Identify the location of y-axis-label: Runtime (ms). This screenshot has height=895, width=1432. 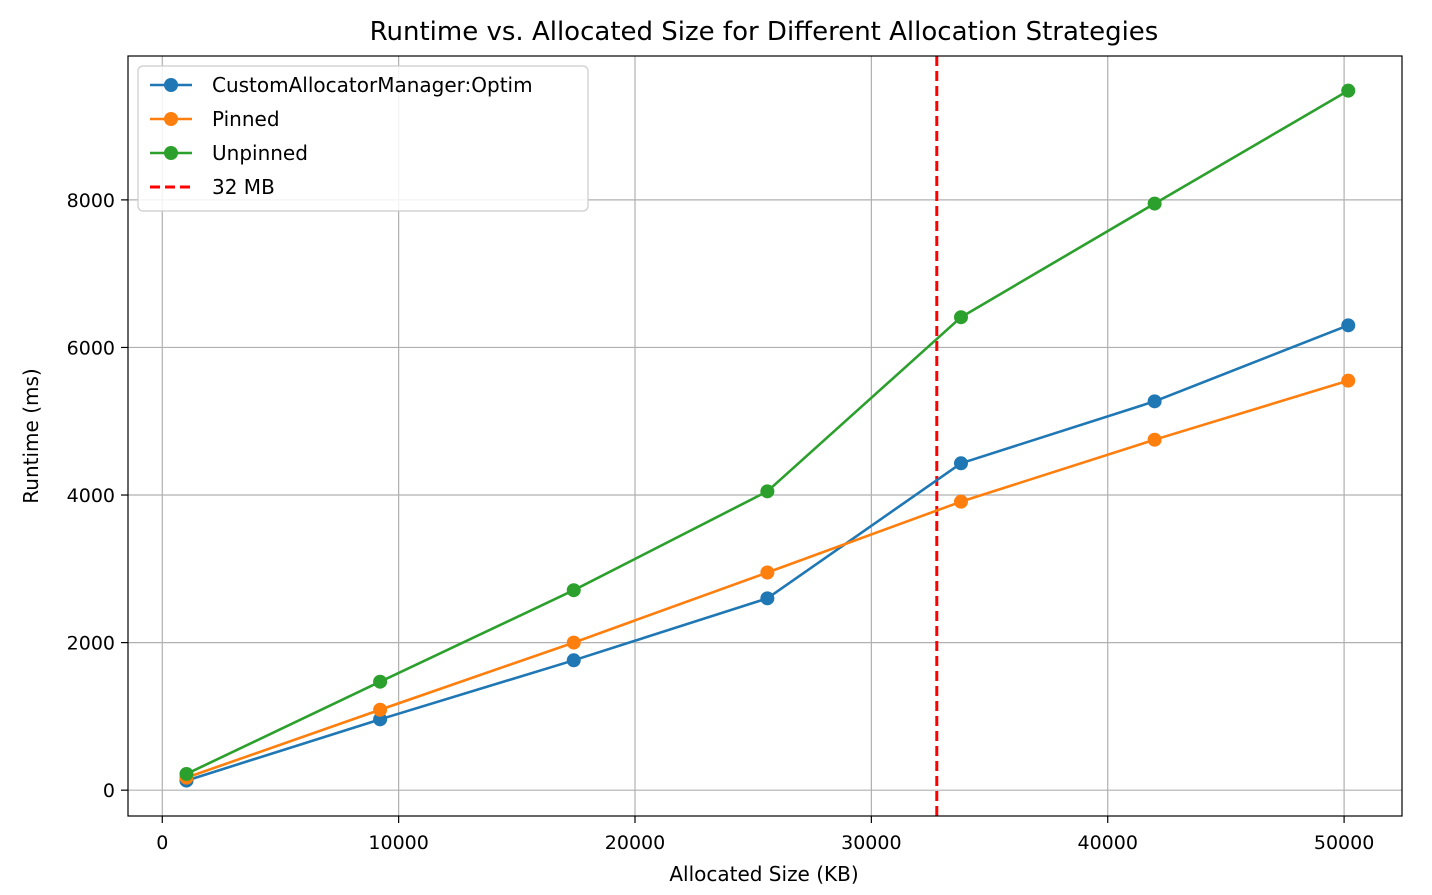
(31, 435).